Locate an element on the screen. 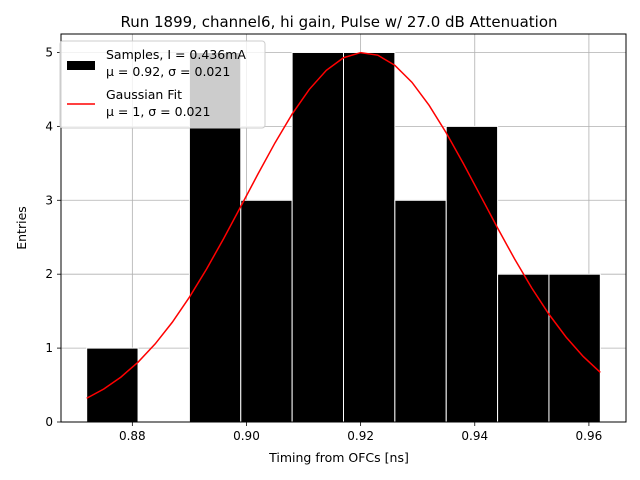 Image resolution: width=640 pixels, height=480 pixels. y-tick-label: 4 is located at coordinates (49, 126).